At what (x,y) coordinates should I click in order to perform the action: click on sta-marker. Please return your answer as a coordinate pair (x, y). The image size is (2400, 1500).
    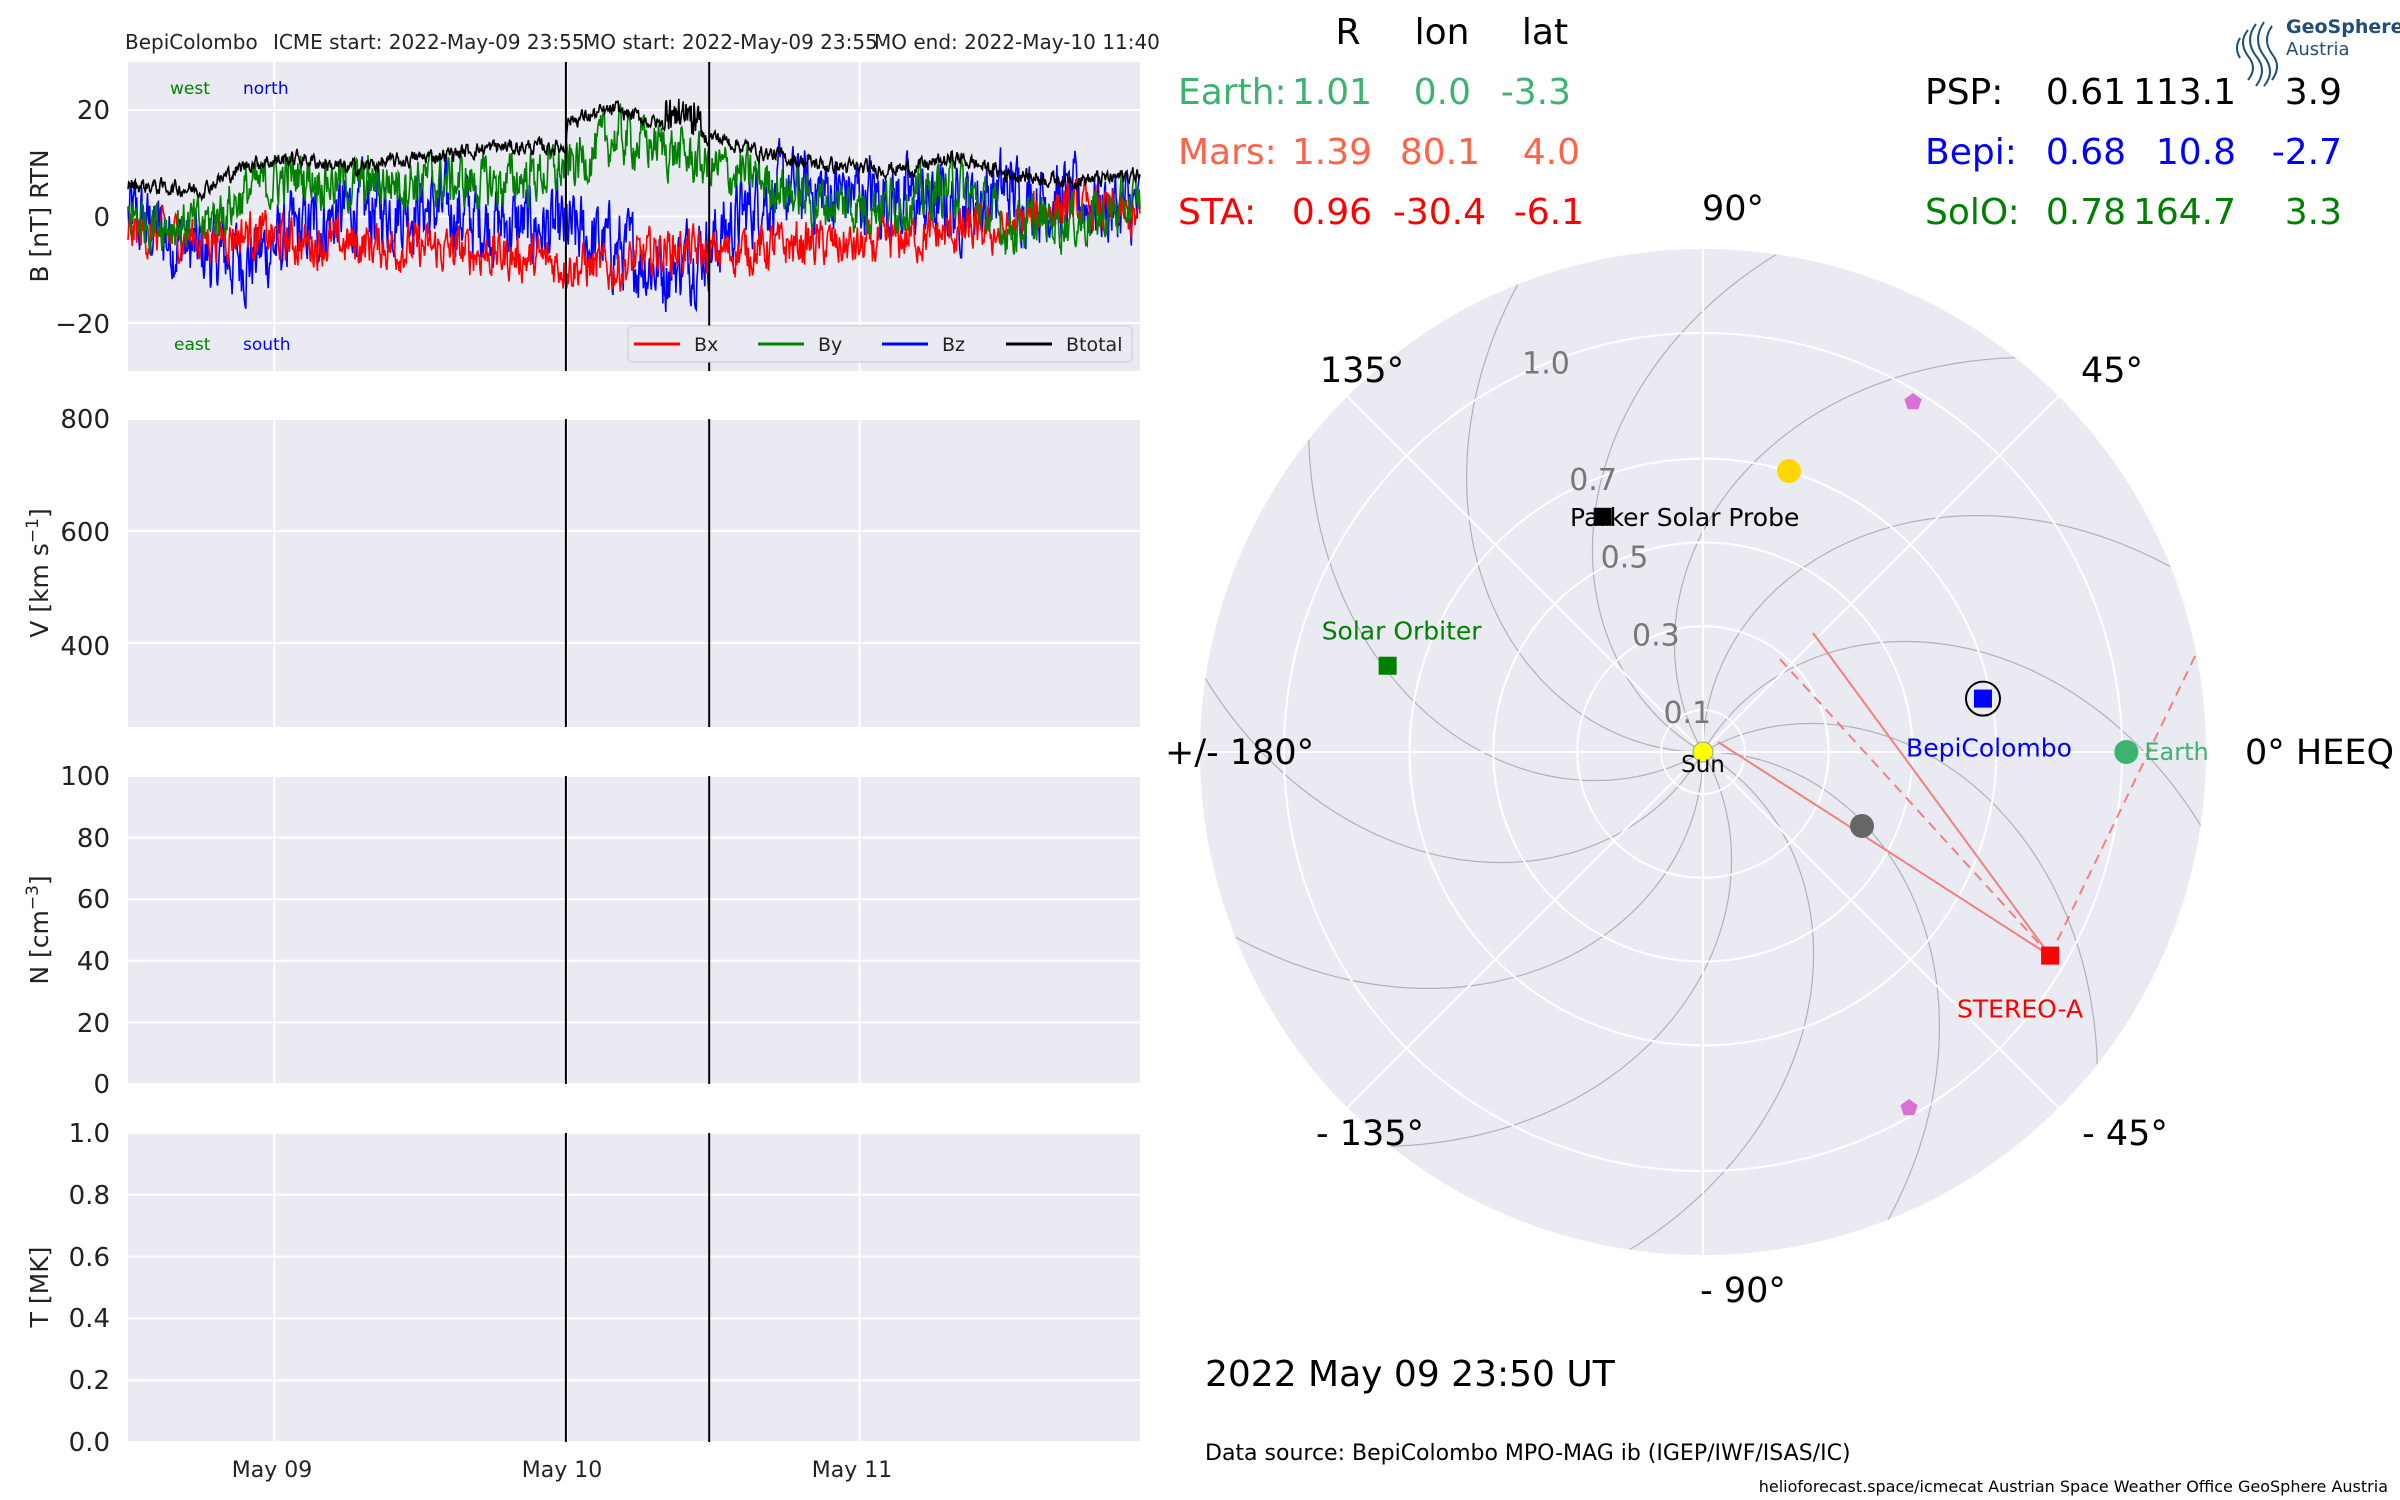
    Looking at the image, I should click on (2050, 955).